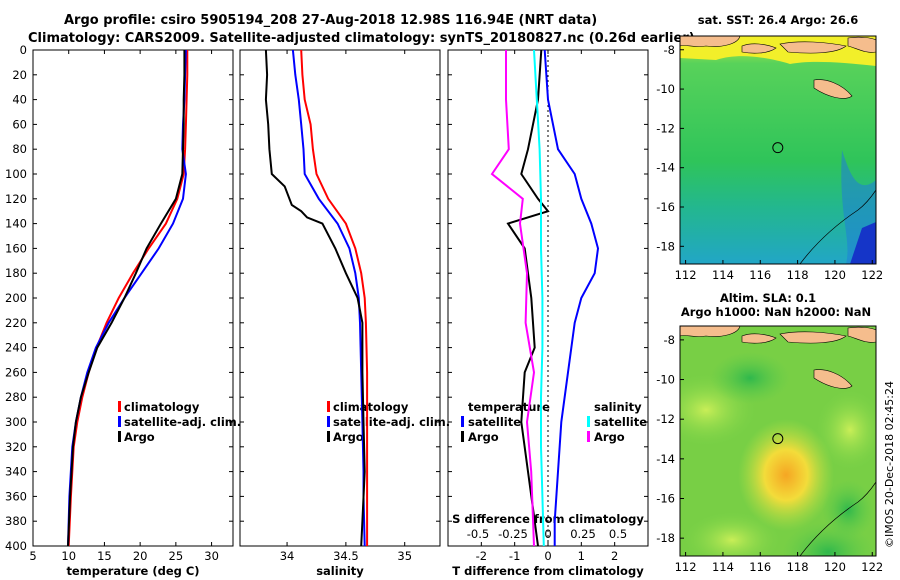 The image size is (900, 580). What do you see at coordinates (211, 556) in the screenshot?
I see `x-tick-label: 30` at bounding box center [211, 556].